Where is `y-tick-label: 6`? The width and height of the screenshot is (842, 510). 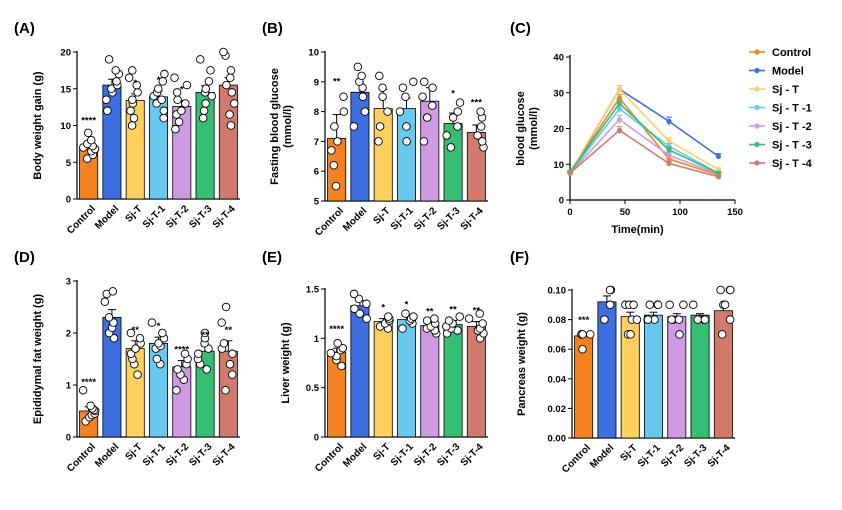 y-tick-label: 6 is located at coordinates (316, 172).